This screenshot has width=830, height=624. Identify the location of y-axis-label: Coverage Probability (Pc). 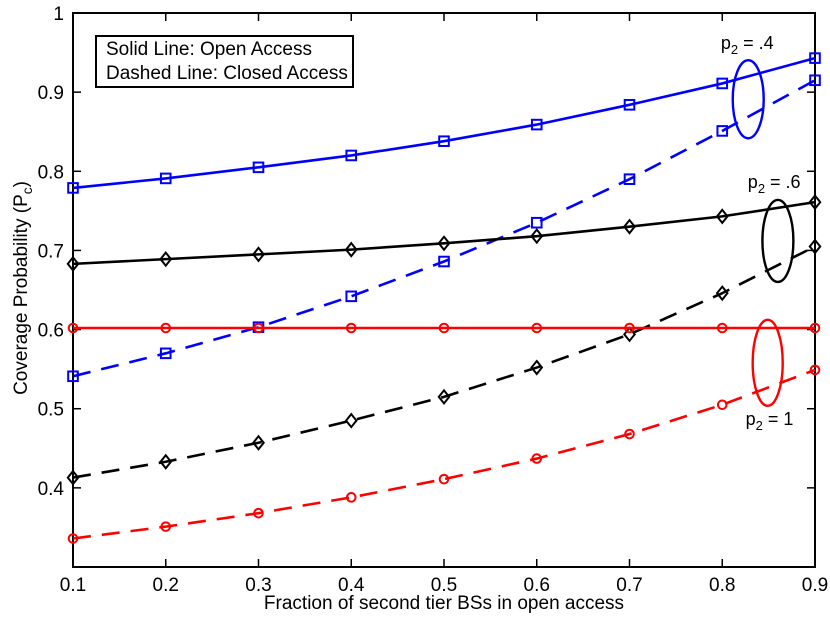
(23, 288).